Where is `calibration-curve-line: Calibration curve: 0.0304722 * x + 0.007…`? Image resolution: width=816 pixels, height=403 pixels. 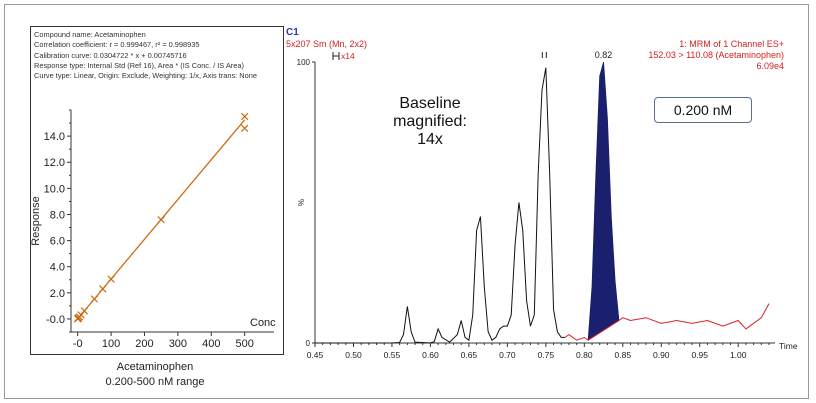
calibration-curve-line: Calibration curve: 0.0304722 * x + 0.007… is located at coordinates (110, 55).